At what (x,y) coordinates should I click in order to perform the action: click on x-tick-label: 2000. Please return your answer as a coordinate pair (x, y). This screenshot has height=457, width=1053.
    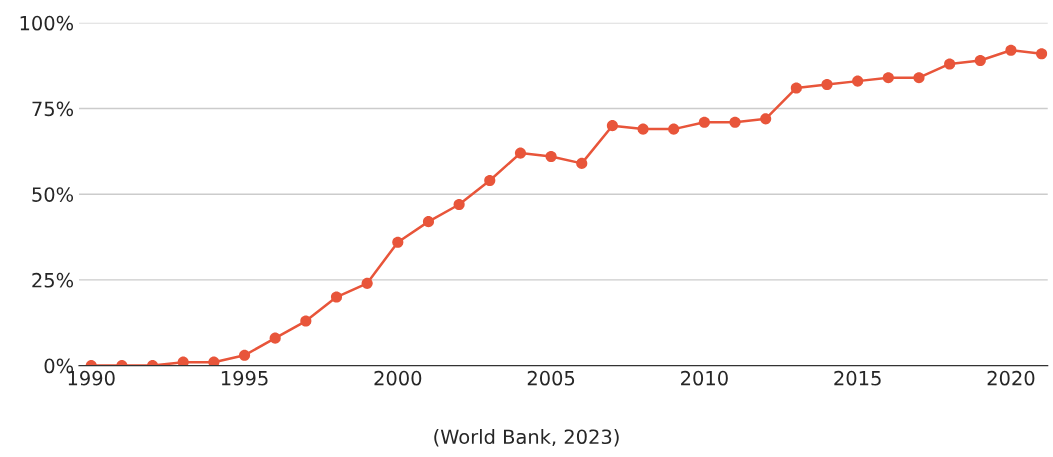
    Looking at the image, I should click on (398, 378).